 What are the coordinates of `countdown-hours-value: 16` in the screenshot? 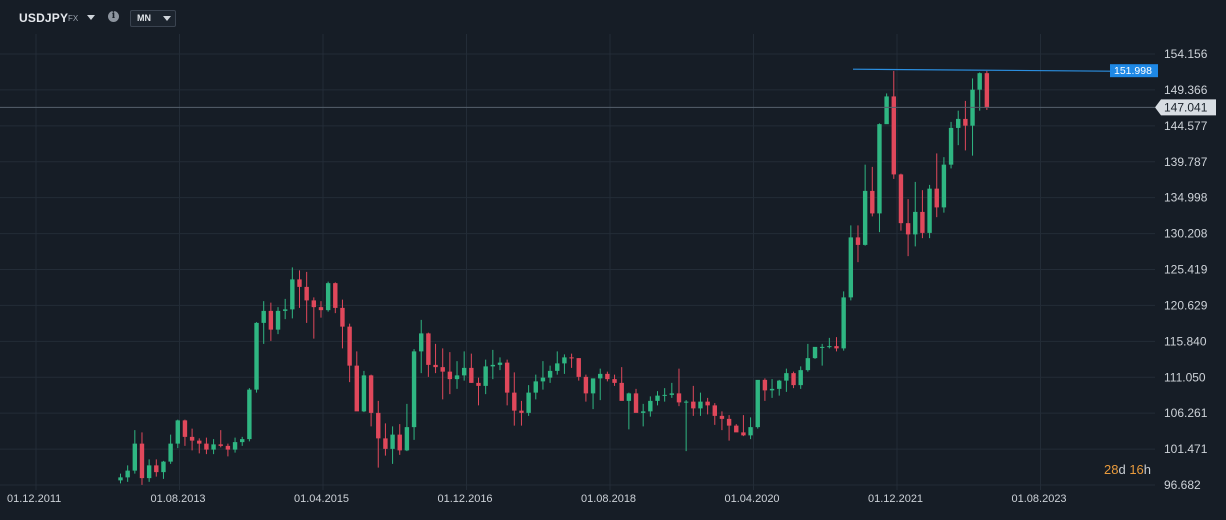 It's located at (1136, 469).